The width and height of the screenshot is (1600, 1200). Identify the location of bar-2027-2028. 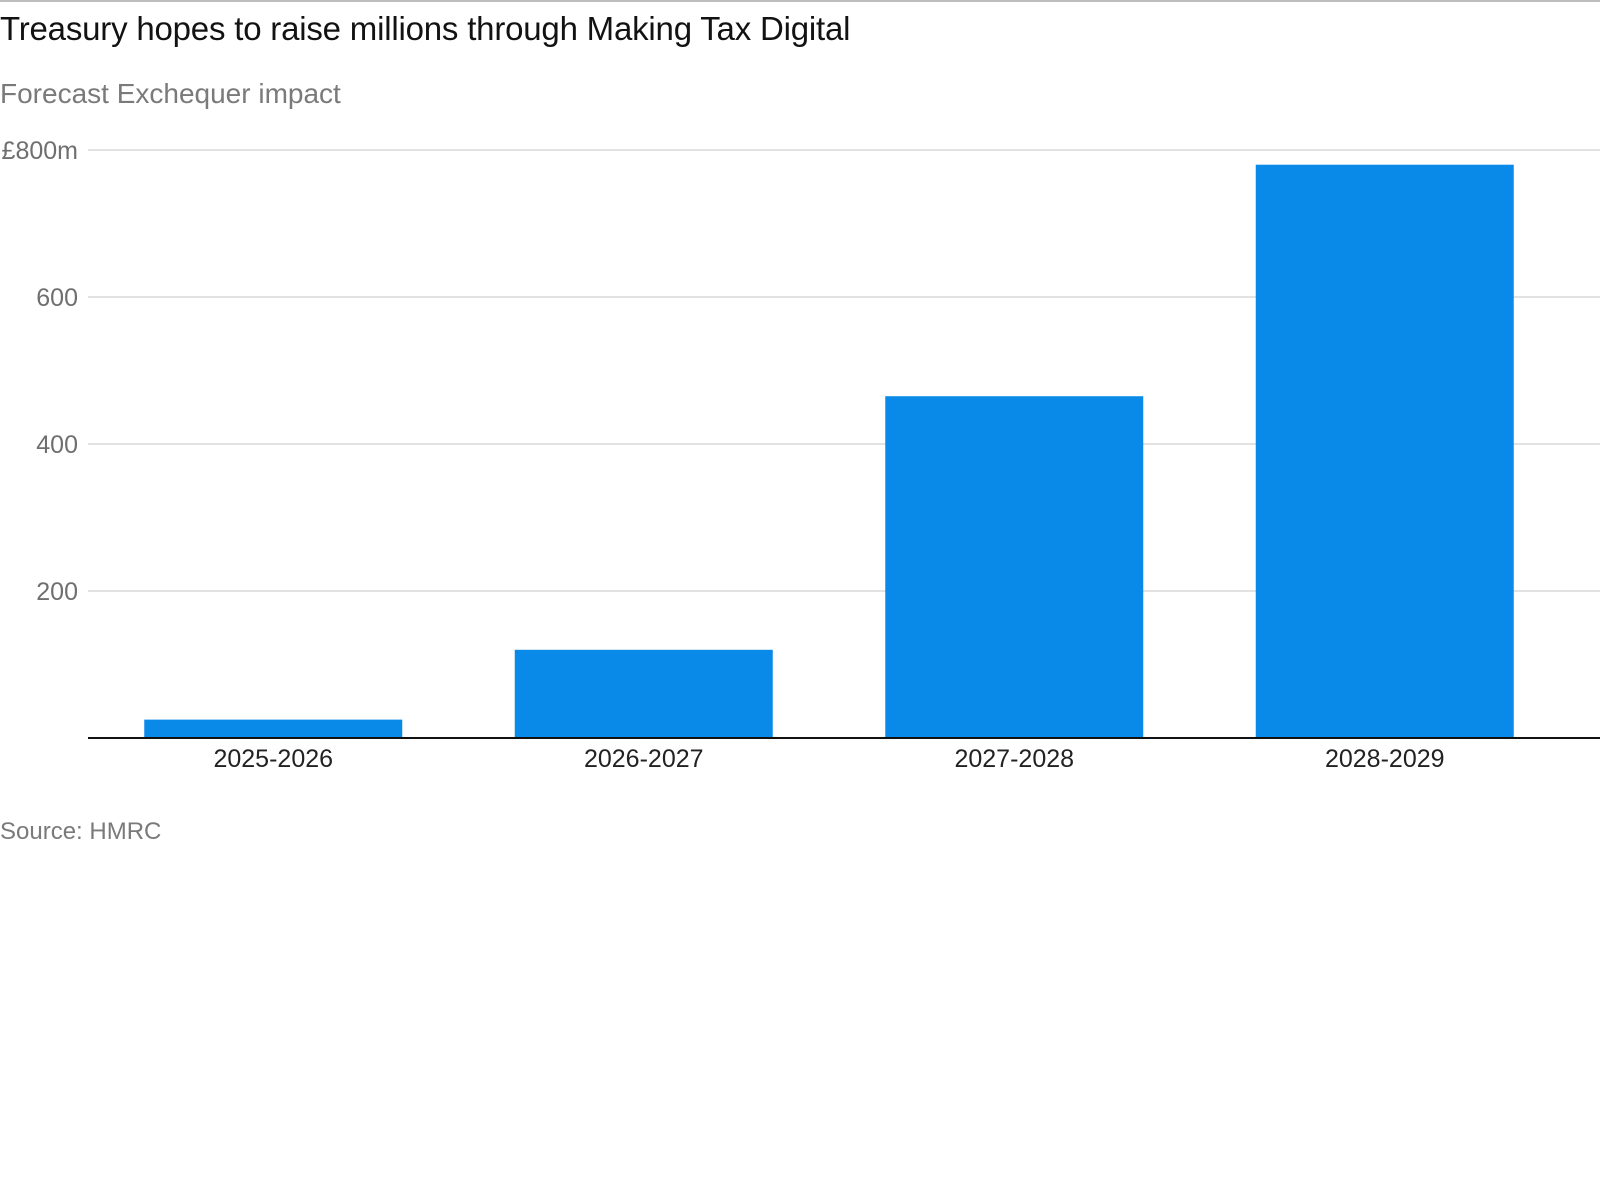
(1014, 567).